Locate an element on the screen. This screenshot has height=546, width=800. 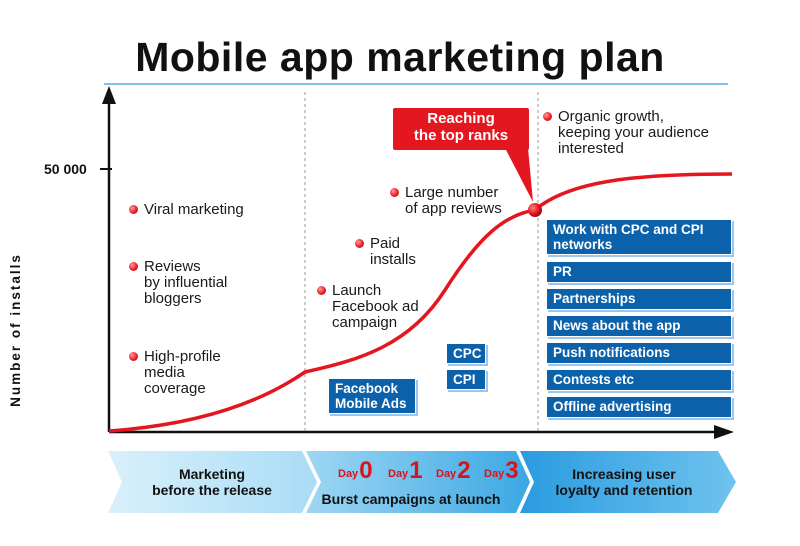
phase-label-launch: Burst campaigns at launch is located at coordinates (411, 499).